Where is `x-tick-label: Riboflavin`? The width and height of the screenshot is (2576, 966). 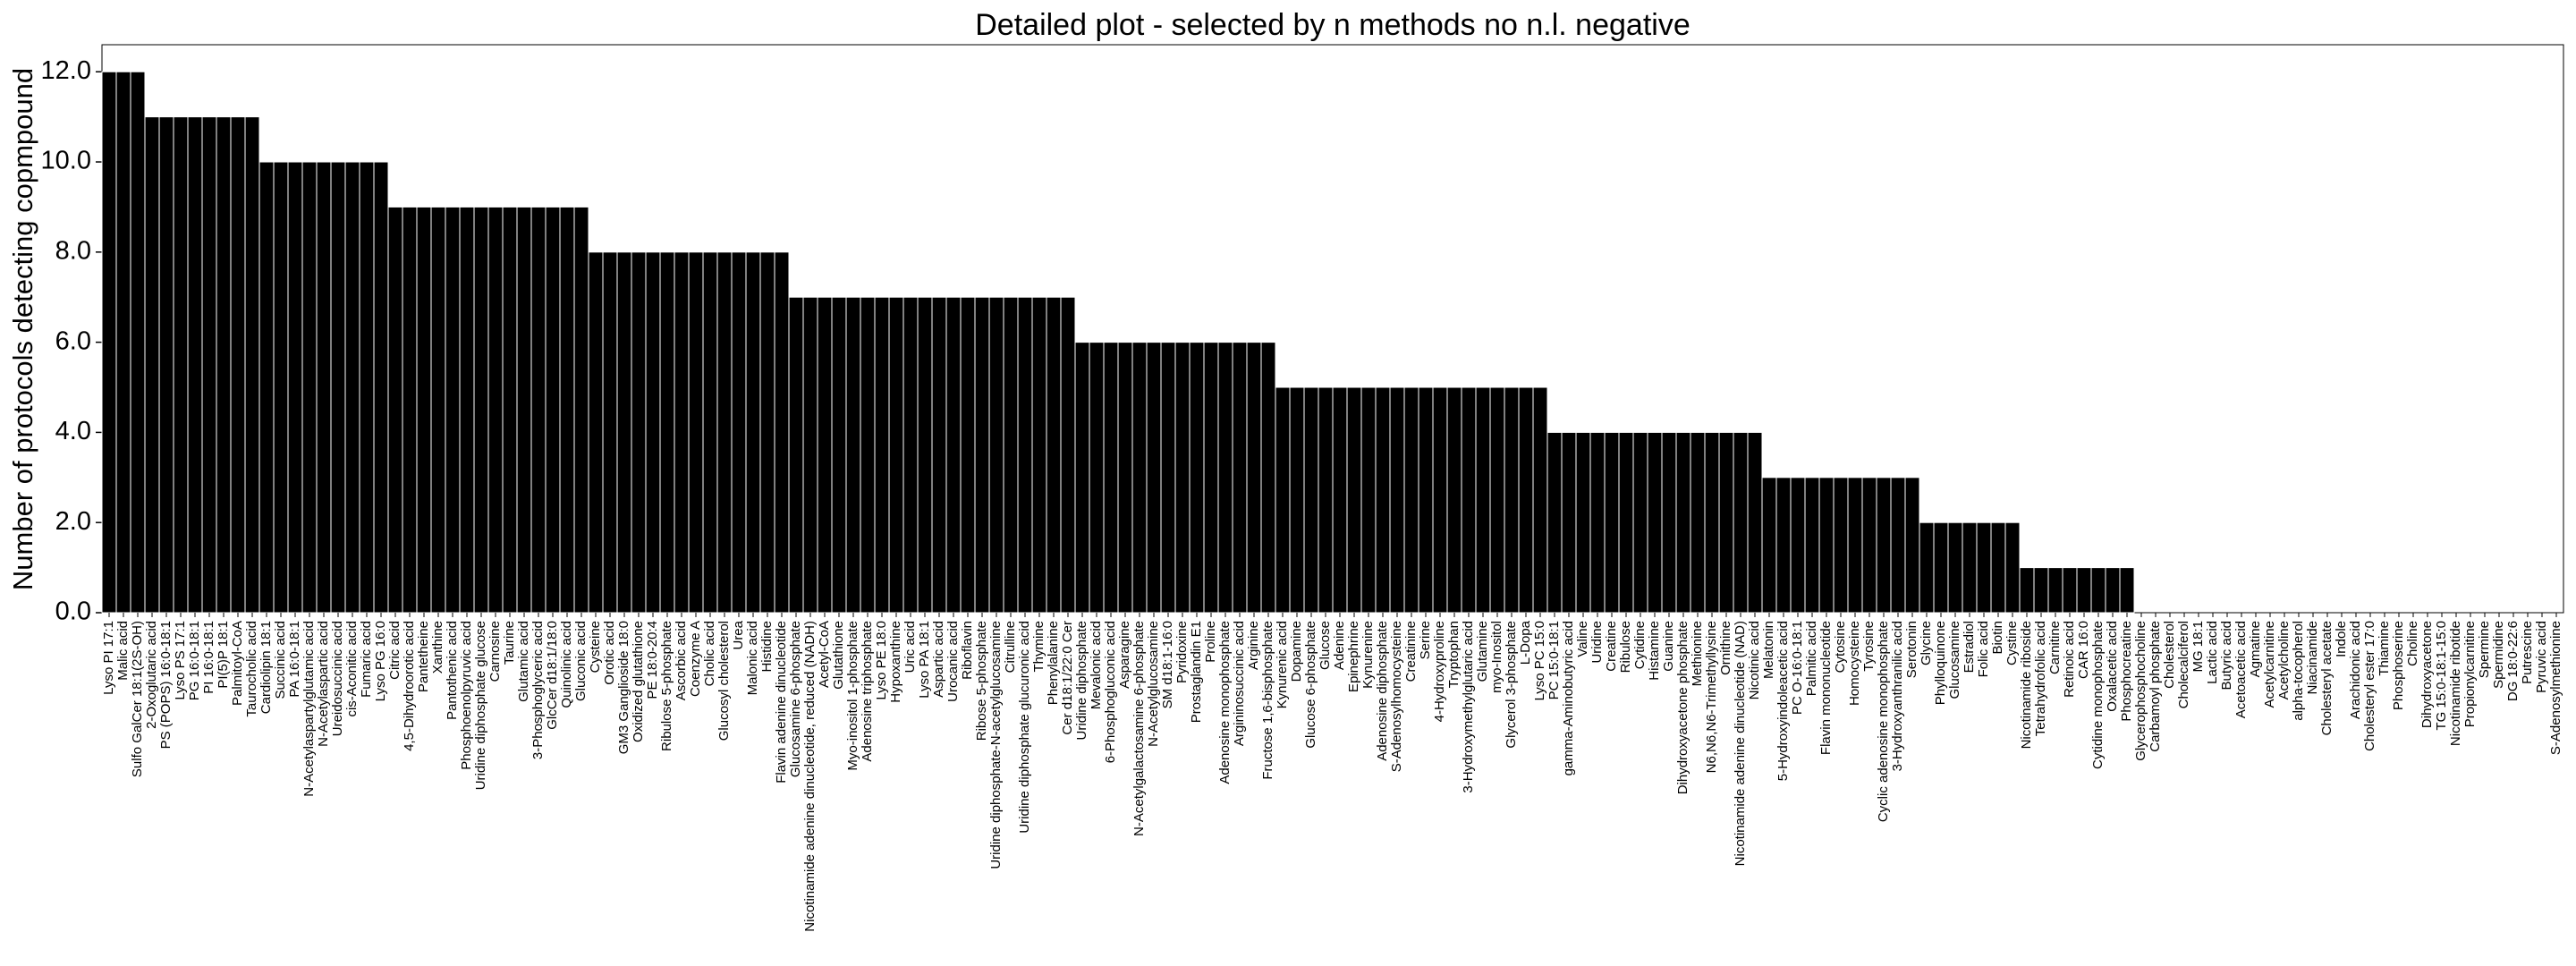
x-tick-label: Riboflavin is located at coordinates (967, 650).